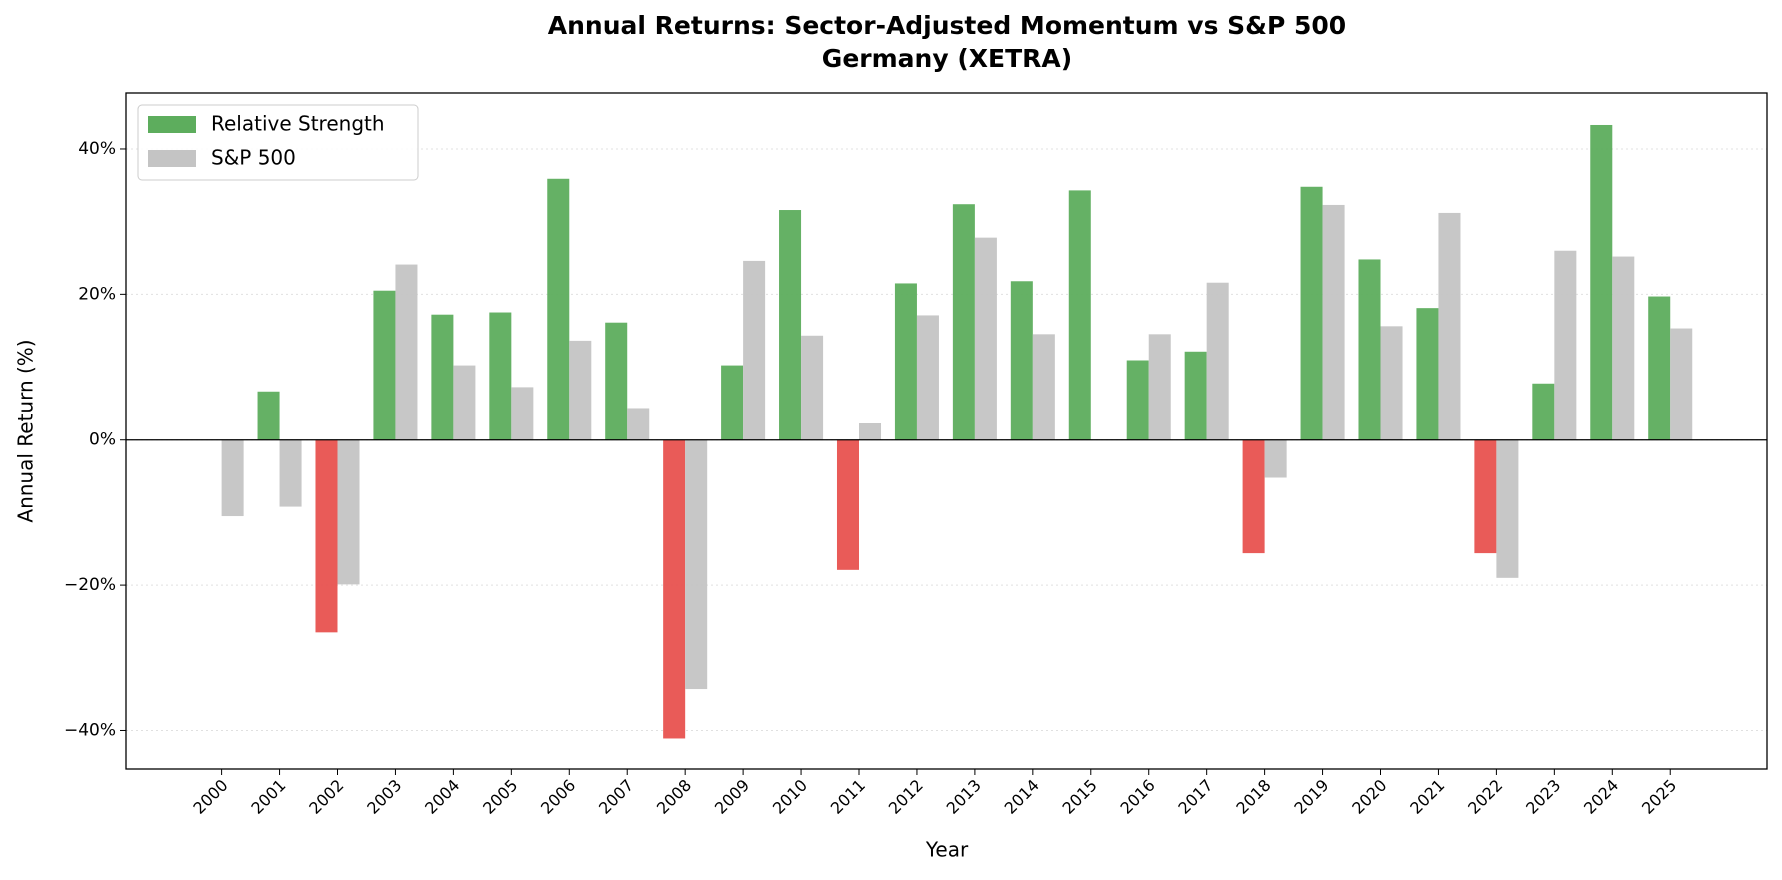 This screenshot has height=880, width=1782. I want to click on x-tick-label: 2022, so click(1485, 797).